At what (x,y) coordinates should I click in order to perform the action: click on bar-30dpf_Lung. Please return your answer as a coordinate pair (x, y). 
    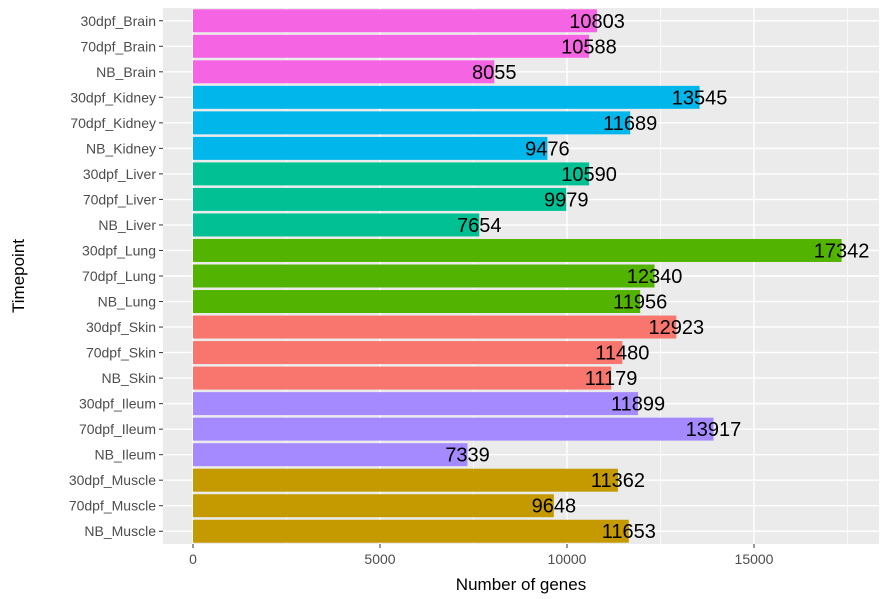
    Looking at the image, I should click on (517, 250).